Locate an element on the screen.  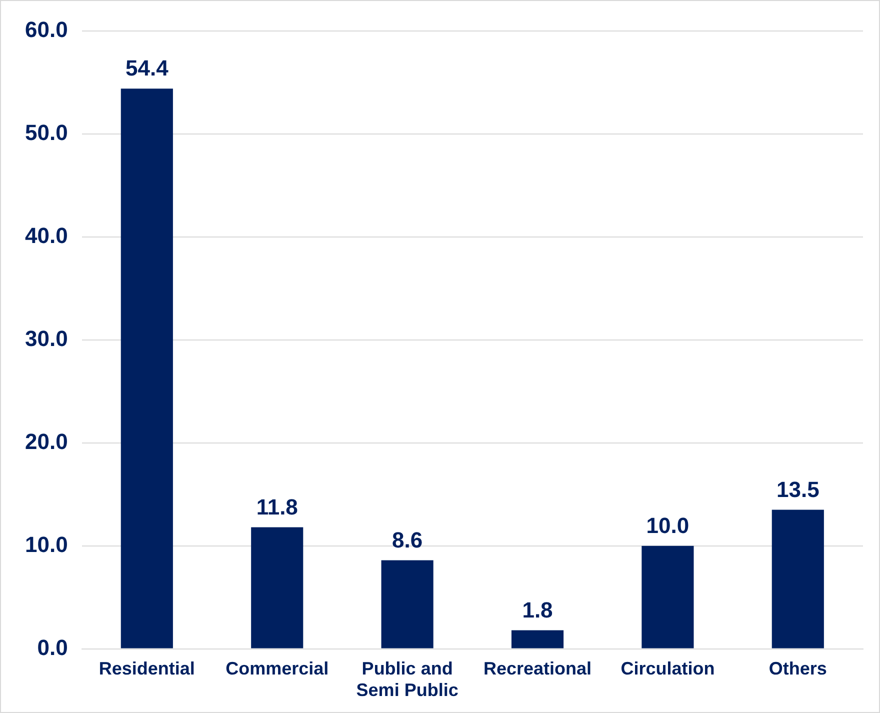
data-label: 10.0 is located at coordinates (668, 525).